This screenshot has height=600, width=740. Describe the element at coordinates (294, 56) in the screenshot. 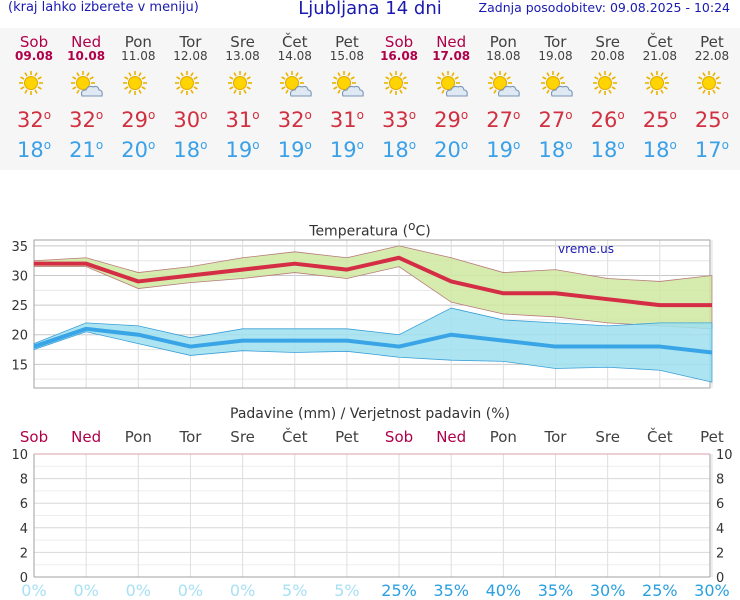

I see `day-date: 14.08` at that location.